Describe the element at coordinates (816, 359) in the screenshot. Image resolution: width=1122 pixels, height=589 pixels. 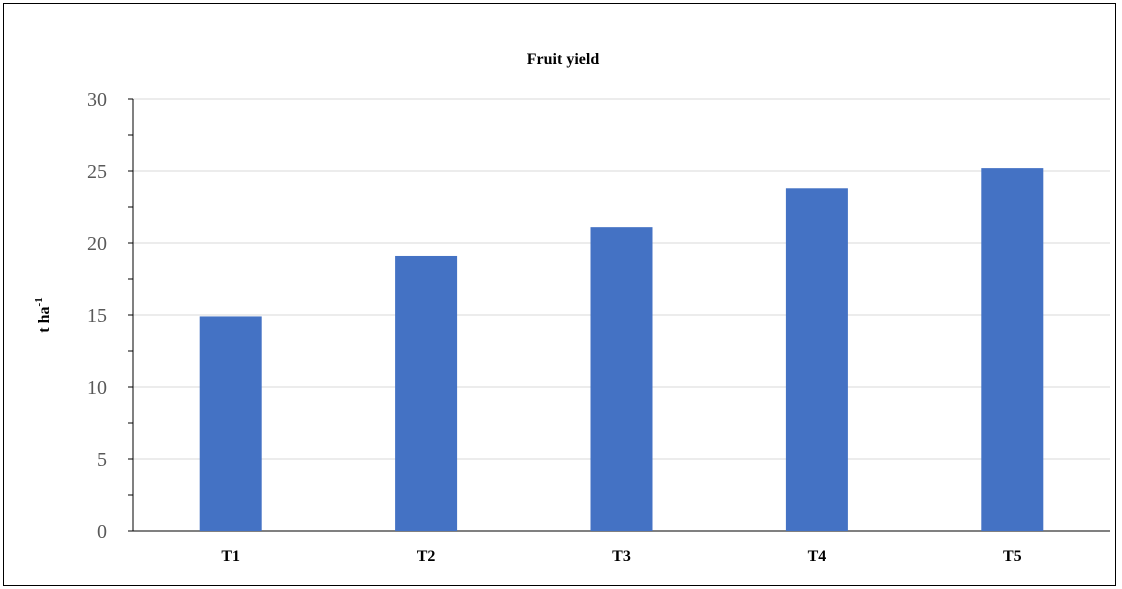
I see `bar-t4` at that location.